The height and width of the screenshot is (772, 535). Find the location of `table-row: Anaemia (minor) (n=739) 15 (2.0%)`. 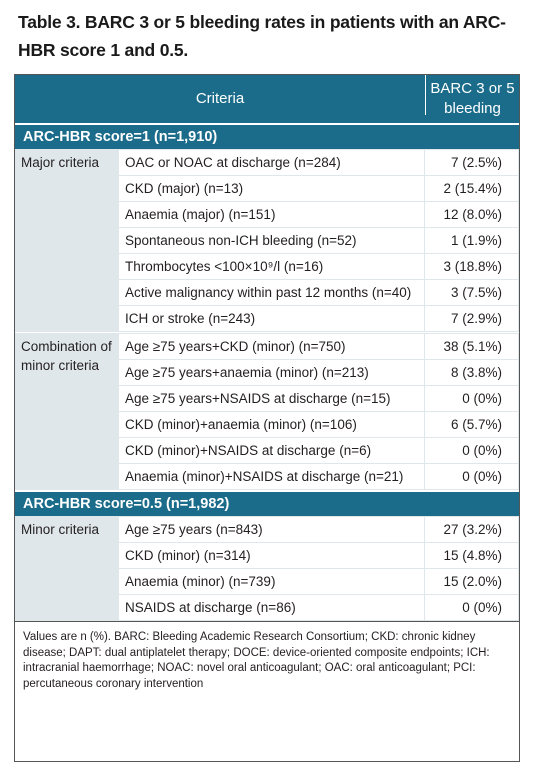

table-row: Anaemia (minor) (n=739) 15 (2.0%) is located at coordinates (319, 581).